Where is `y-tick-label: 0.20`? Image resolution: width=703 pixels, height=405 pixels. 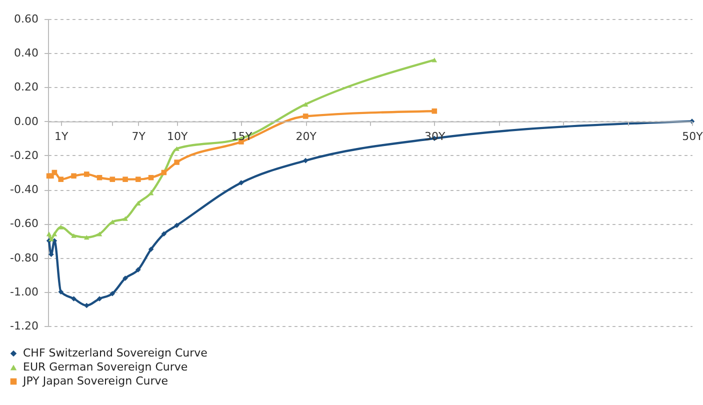
y-tick-label: 0.20 is located at coordinates (26, 87).